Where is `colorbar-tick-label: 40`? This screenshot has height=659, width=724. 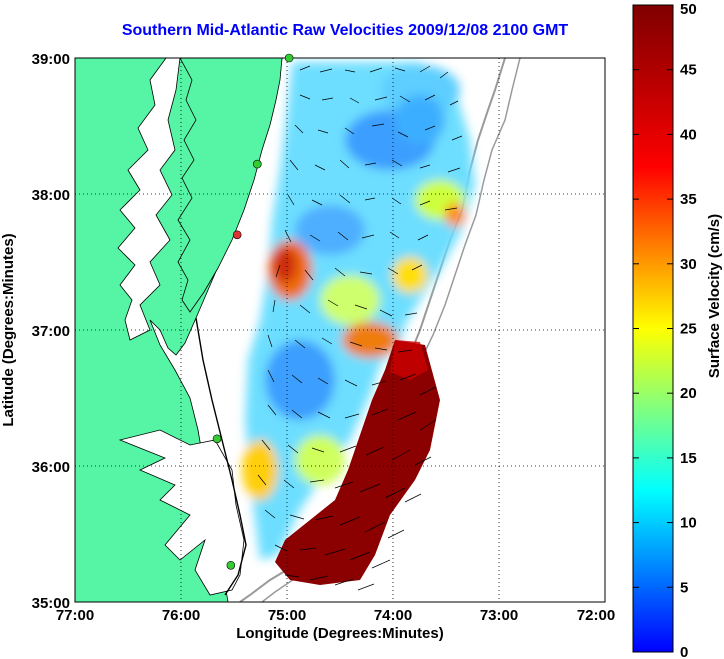 colorbar-tick-label: 40 is located at coordinates (688, 134).